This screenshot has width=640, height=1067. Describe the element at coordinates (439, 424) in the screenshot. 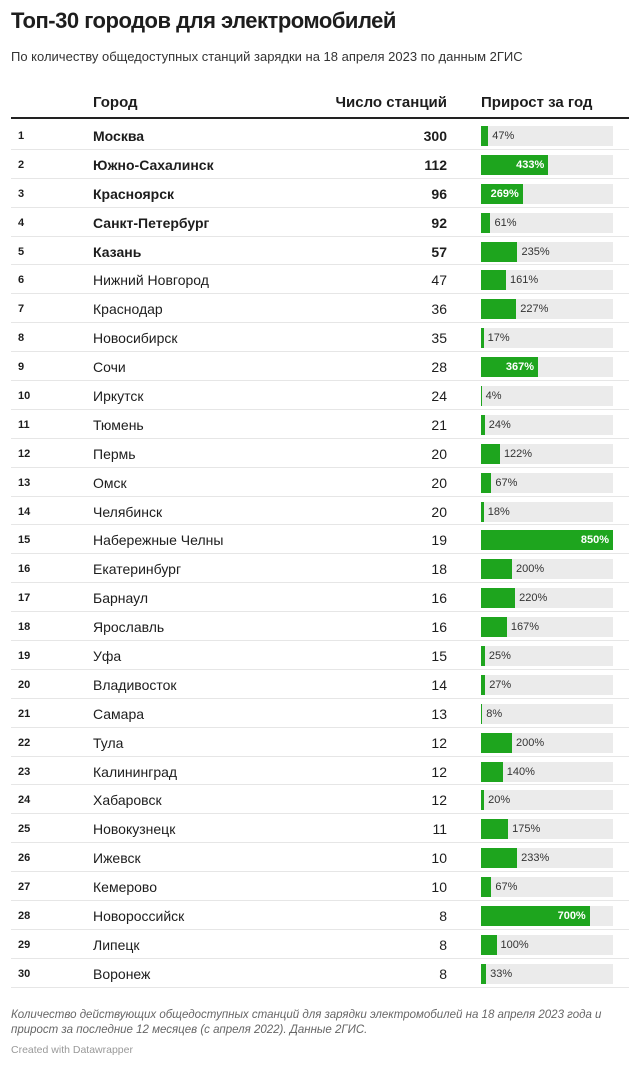

I see `stations-count: 21` at that location.